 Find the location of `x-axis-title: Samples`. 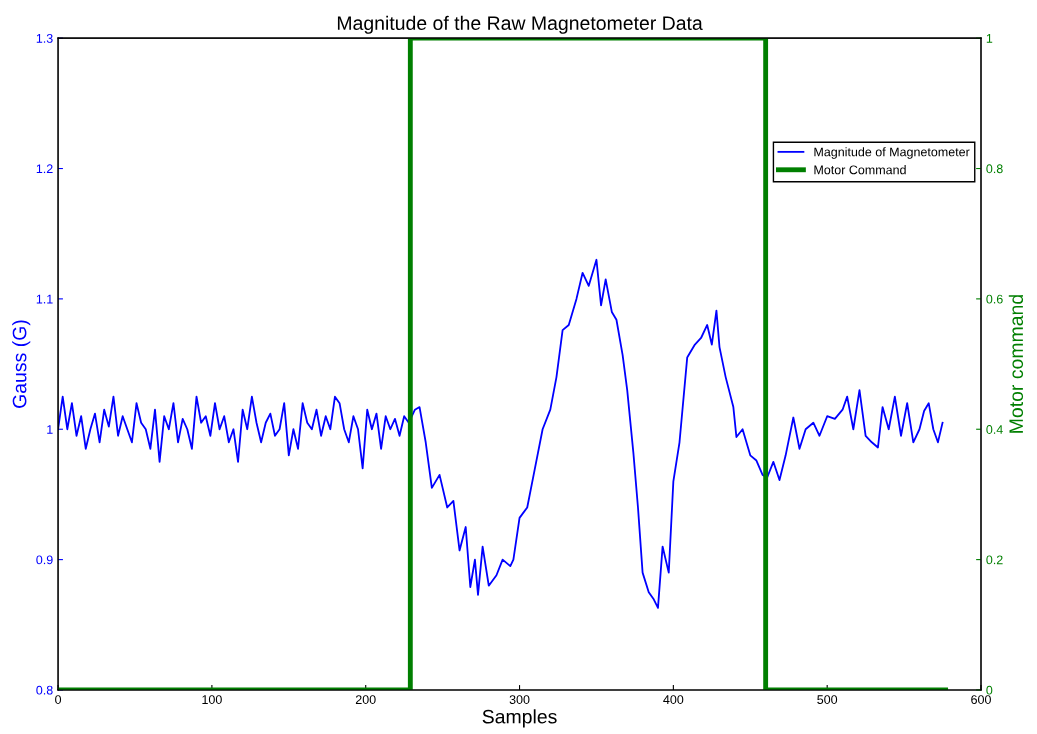

x-axis-title: Samples is located at coordinates (519, 718).